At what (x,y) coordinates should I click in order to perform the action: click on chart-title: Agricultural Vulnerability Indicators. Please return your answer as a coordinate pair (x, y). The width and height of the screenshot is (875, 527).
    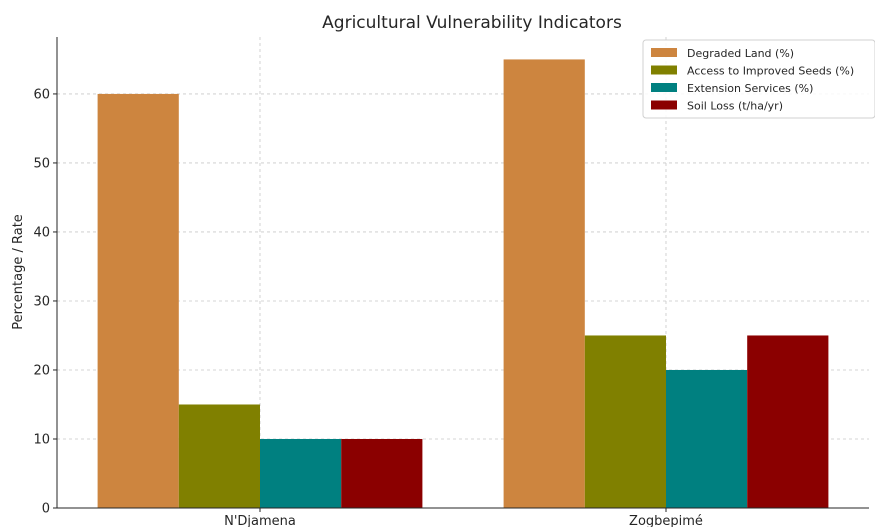
    Looking at the image, I should click on (472, 23).